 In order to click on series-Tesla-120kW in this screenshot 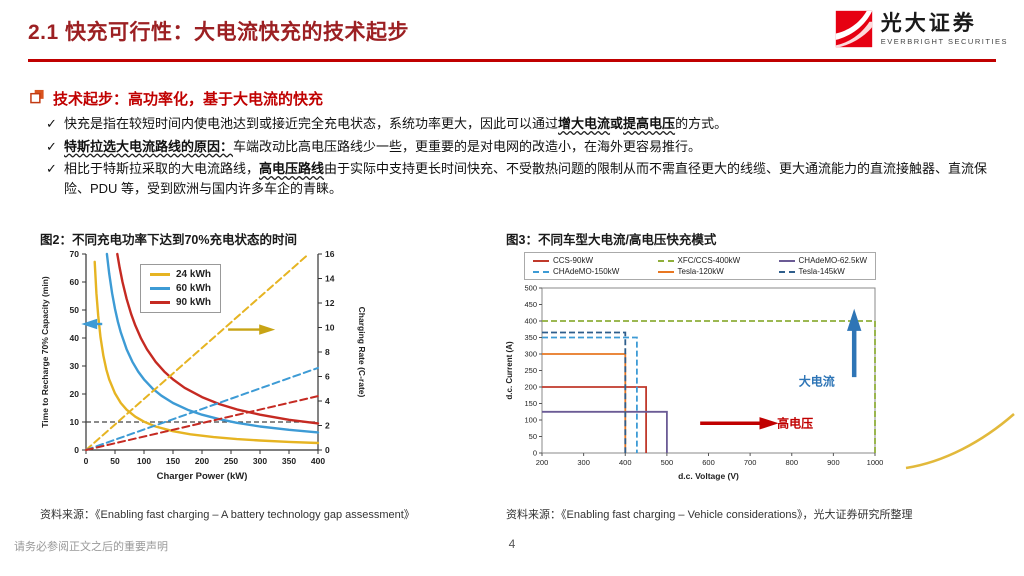, I will do `click(584, 403)`.